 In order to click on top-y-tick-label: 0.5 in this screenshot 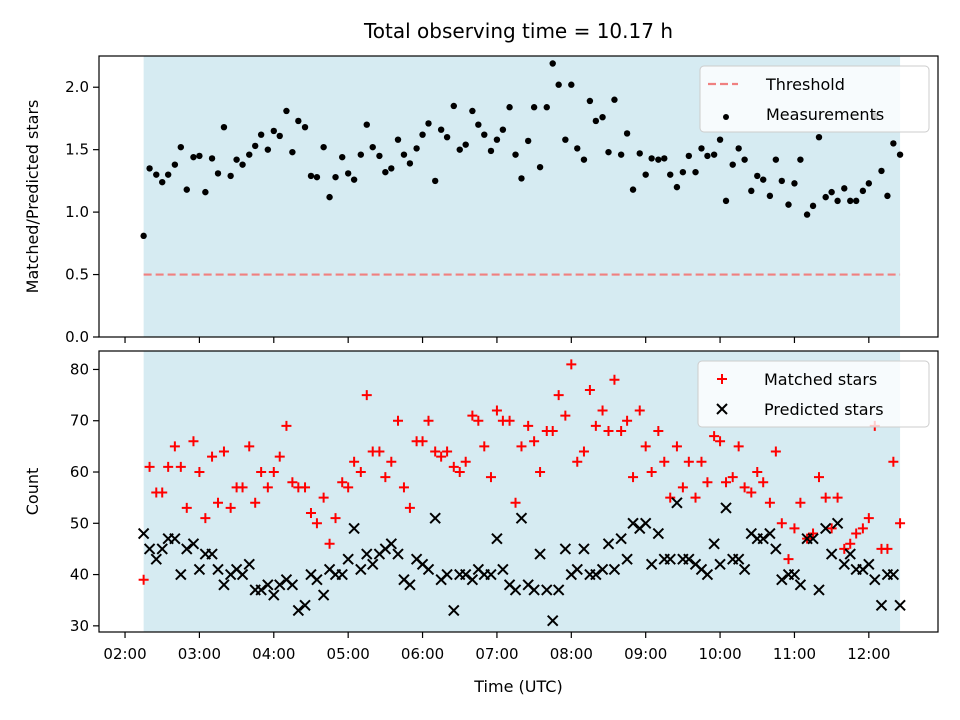, I will do `click(77, 275)`.